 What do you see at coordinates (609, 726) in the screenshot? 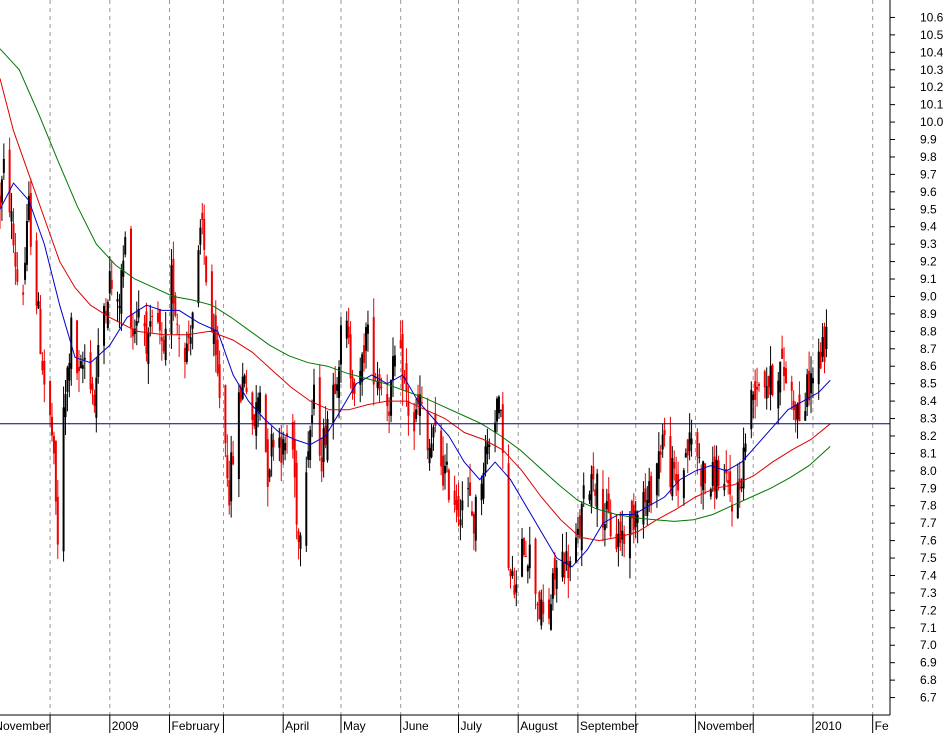
I see `x-tick-label: September` at bounding box center [609, 726].